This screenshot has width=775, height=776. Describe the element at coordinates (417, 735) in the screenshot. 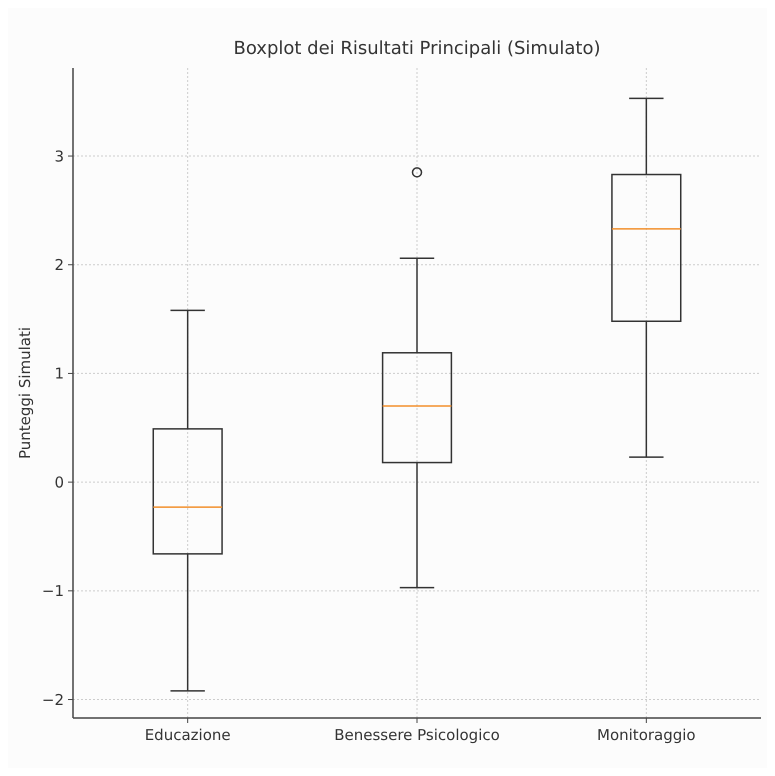

I see `x-tick-label: Benessere Psicologico` at that location.